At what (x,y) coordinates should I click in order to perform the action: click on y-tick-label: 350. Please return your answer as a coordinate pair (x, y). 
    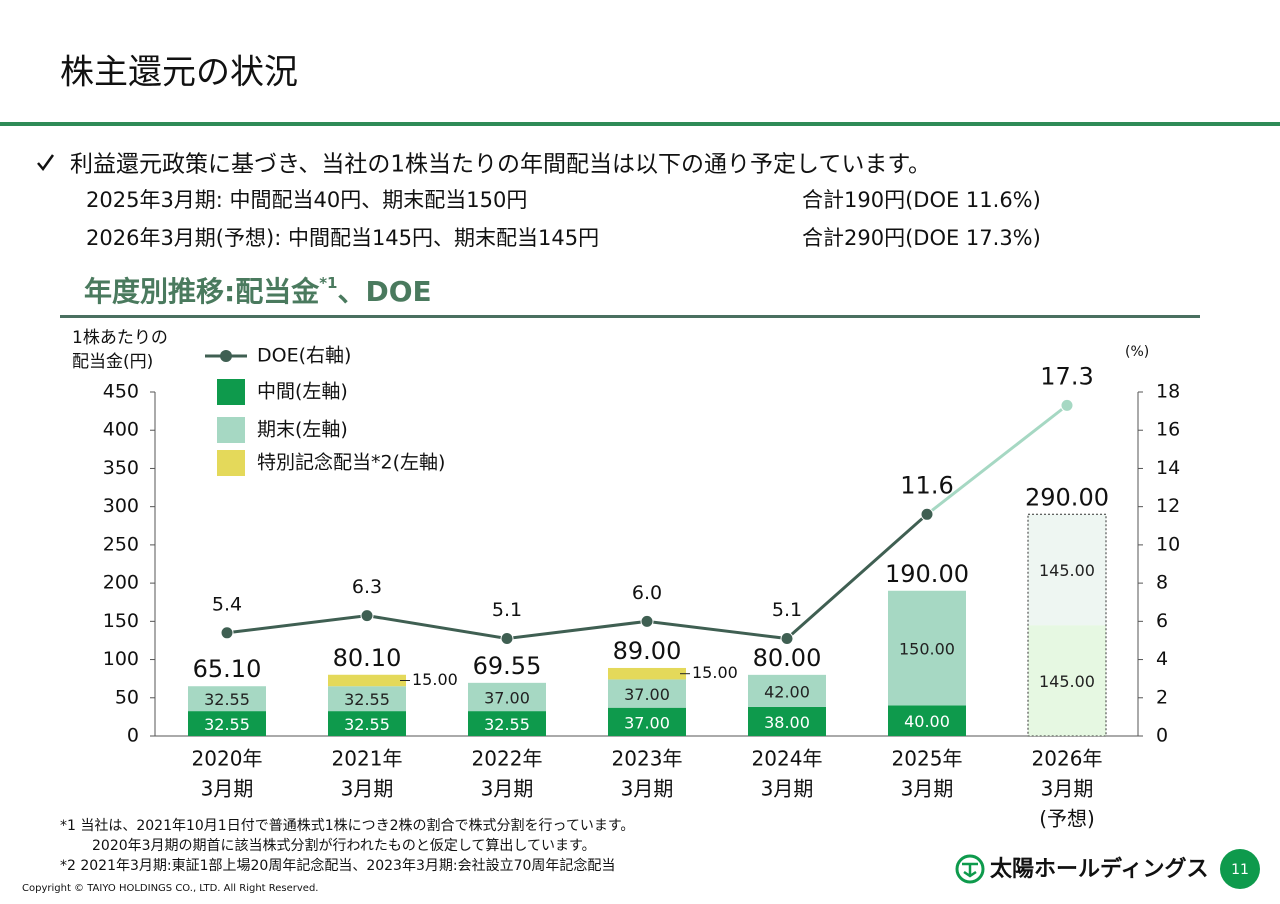
    Looking at the image, I should click on (121, 468).